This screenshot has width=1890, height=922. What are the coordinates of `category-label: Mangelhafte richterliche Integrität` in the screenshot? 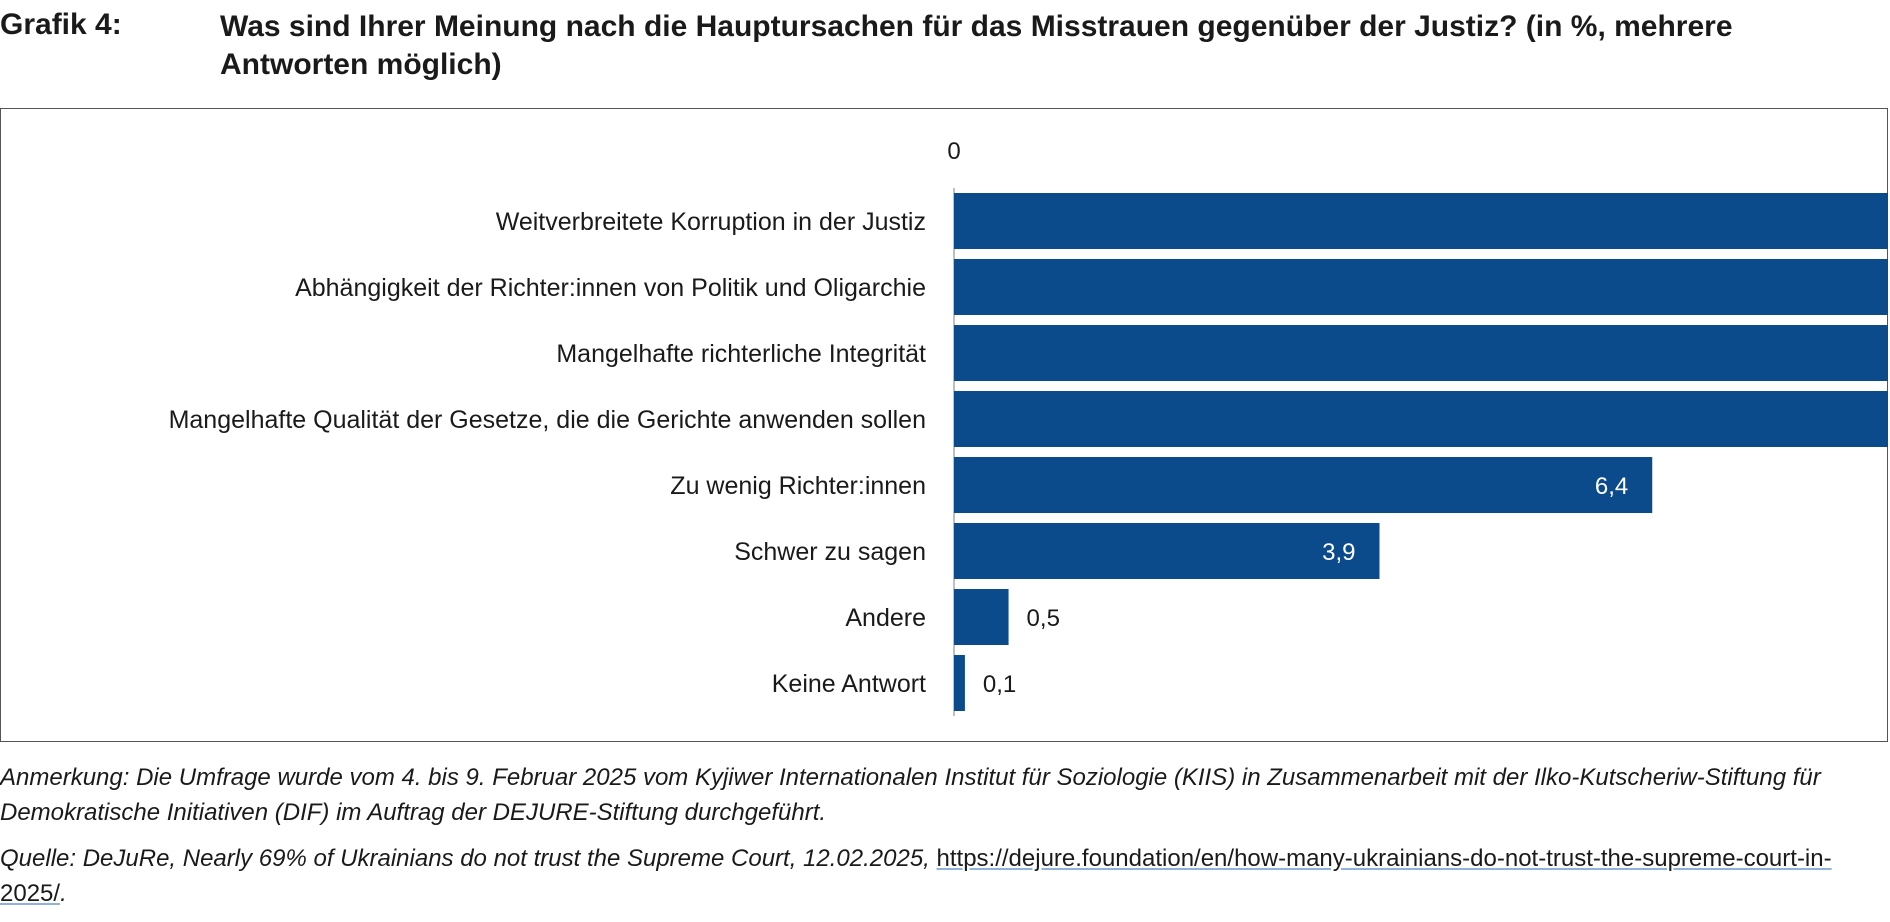 It's located at (741, 354).